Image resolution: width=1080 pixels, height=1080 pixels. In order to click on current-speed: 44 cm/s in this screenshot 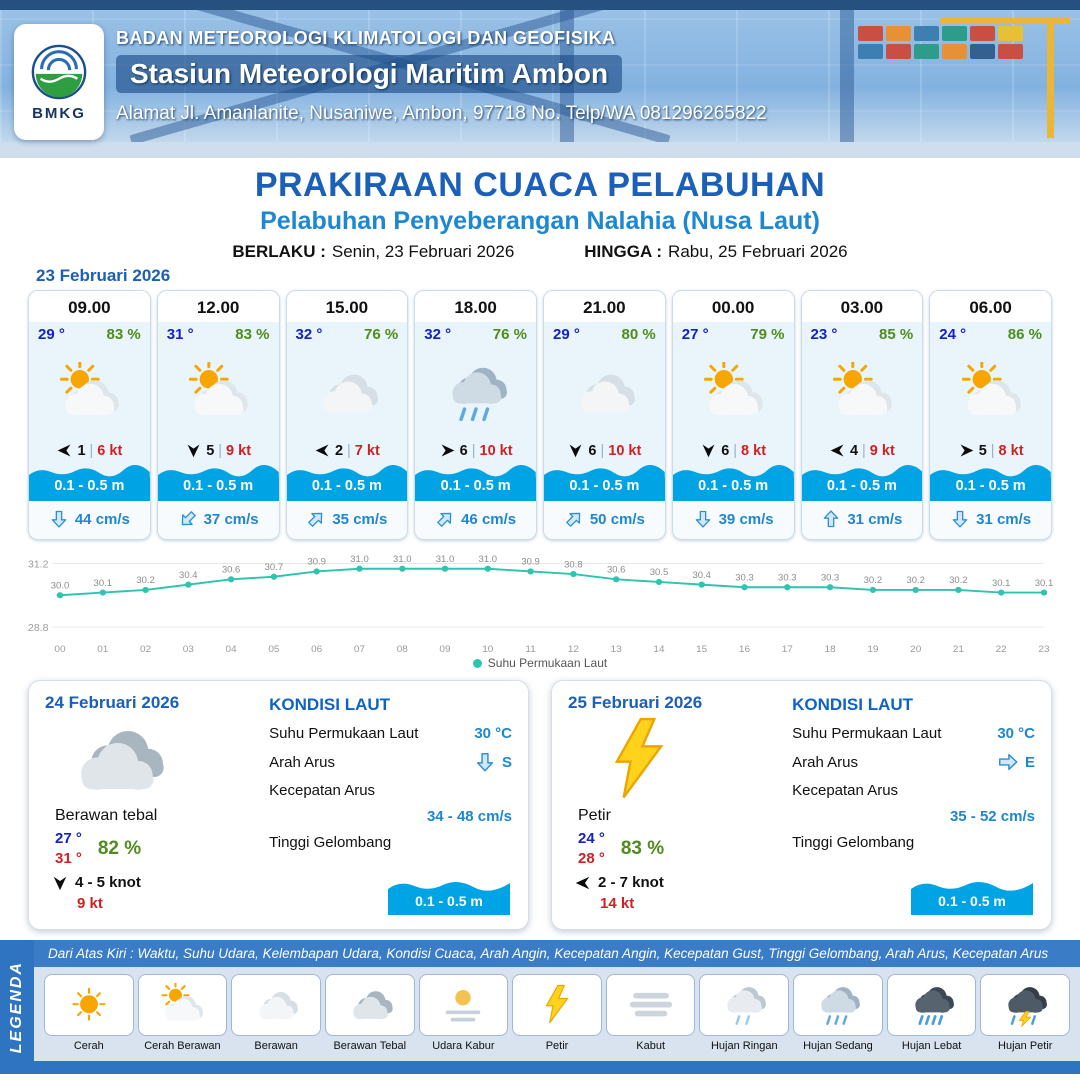, I will do `click(102, 519)`.